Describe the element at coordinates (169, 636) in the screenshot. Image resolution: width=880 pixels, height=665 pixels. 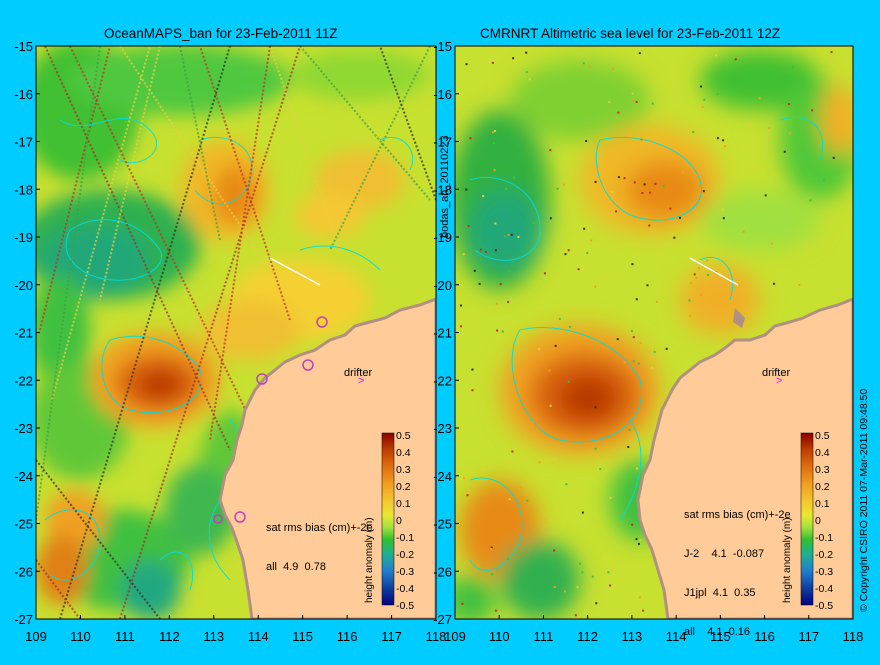
I see `lon-tick-label: 112` at that location.